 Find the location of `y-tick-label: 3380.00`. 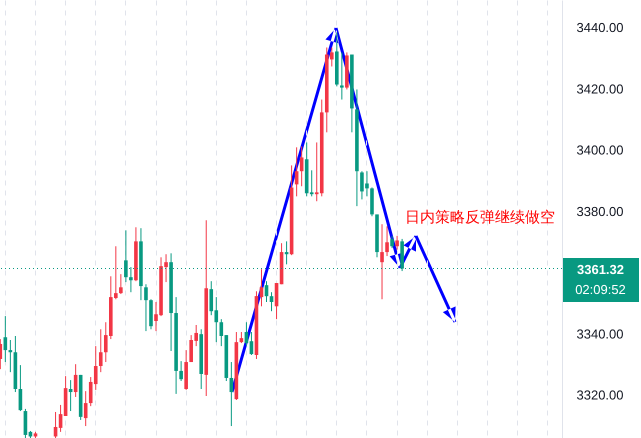

y-tick-label: 3380.00 is located at coordinates (600, 211).